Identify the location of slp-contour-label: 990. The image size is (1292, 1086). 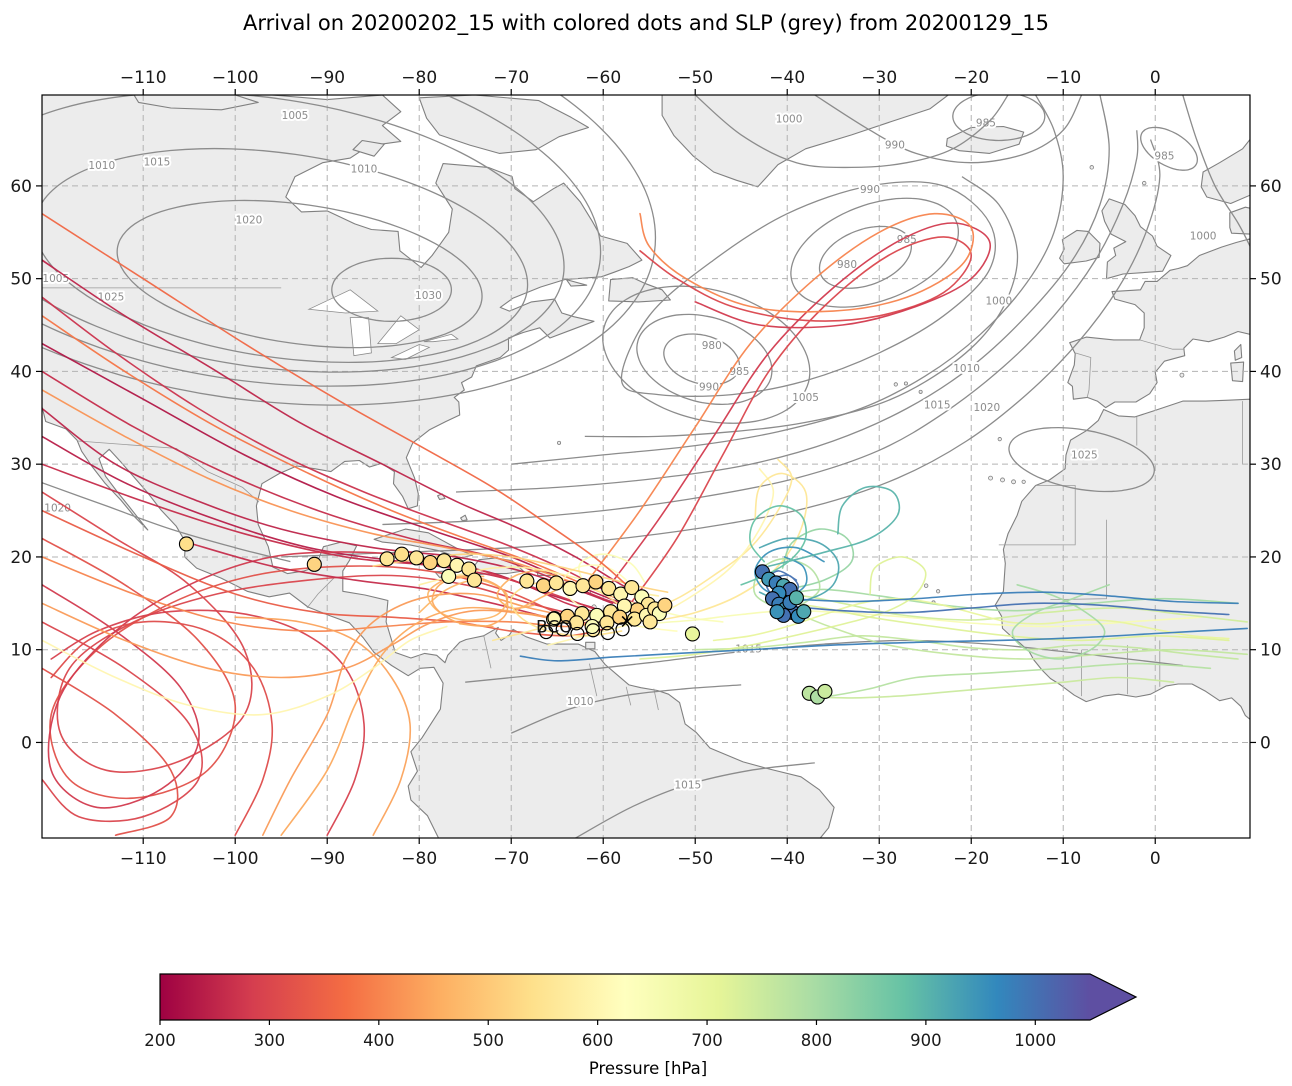
(870, 190).